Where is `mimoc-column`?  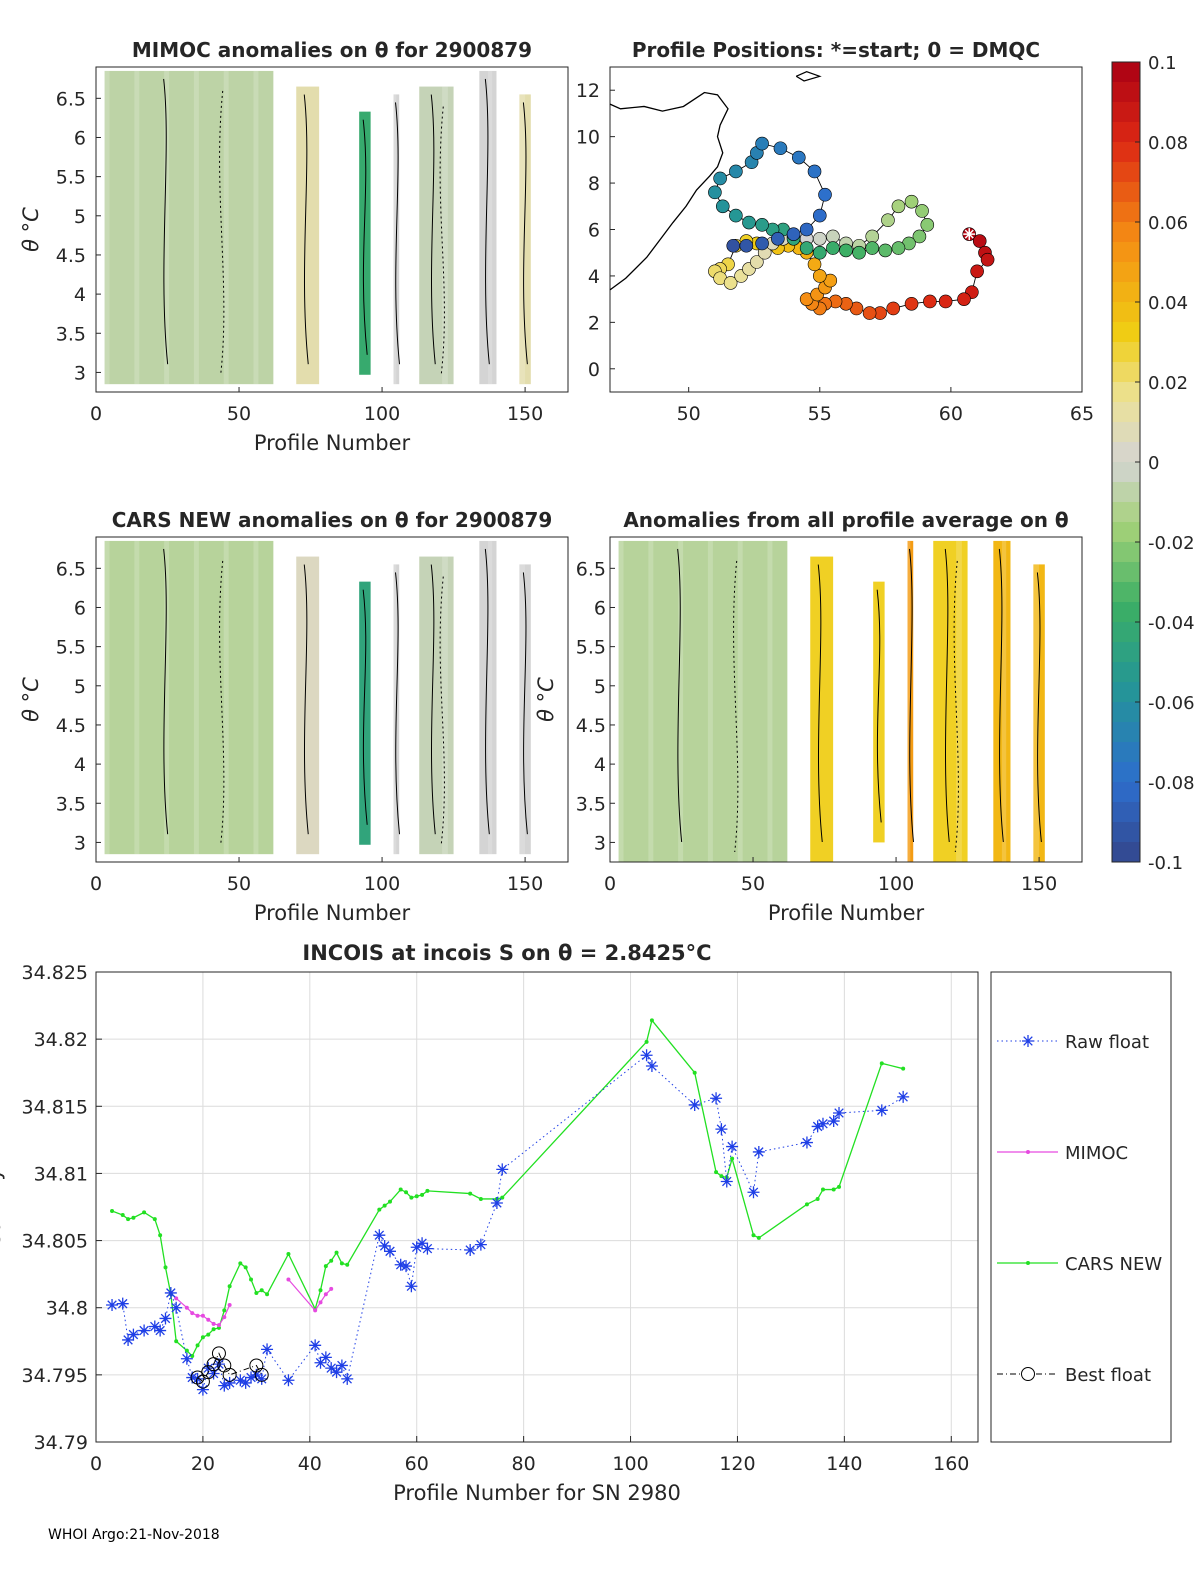
mimoc-column is located at coordinates (436, 235).